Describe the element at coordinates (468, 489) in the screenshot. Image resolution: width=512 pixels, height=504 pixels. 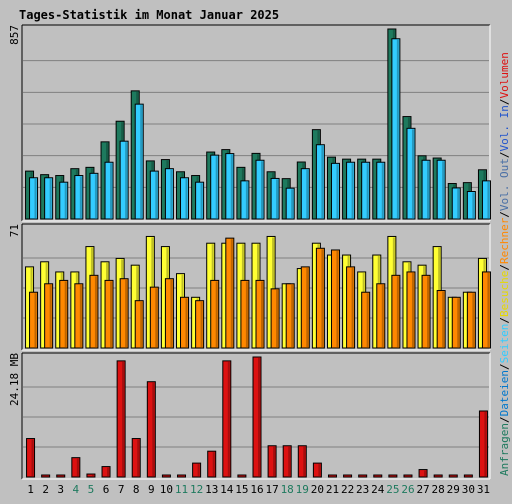
I see `x-tick-label-day-30: 30` at that location.